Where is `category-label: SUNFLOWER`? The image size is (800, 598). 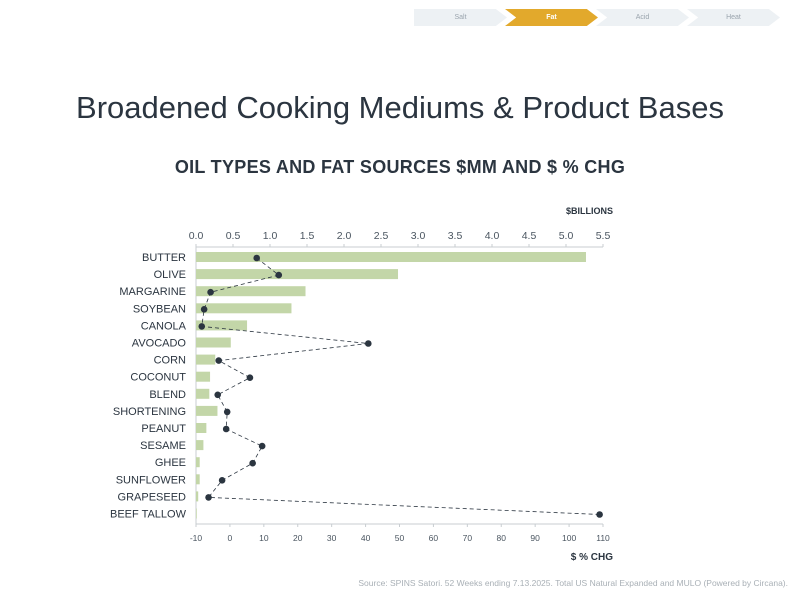 category-label: SUNFLOWER is located at coordinates (151, 480).